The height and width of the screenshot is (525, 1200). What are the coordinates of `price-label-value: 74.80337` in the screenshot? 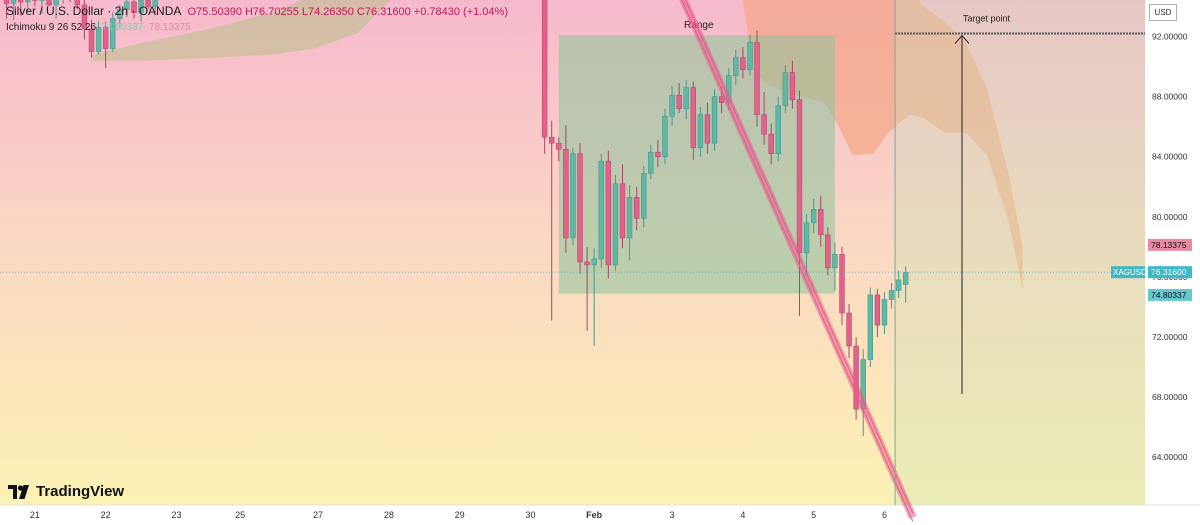 It's located at (1169, 295).